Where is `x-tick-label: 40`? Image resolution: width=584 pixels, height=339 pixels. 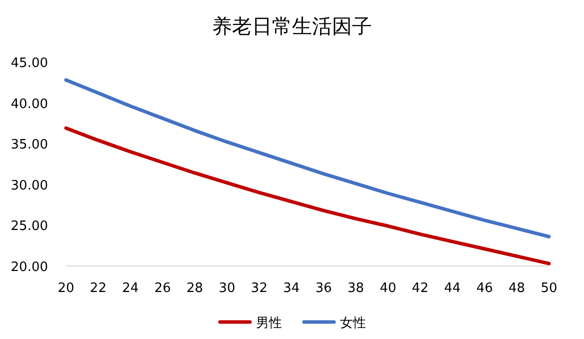
x-tick-label: 40 is located at coordinates (388, 288).